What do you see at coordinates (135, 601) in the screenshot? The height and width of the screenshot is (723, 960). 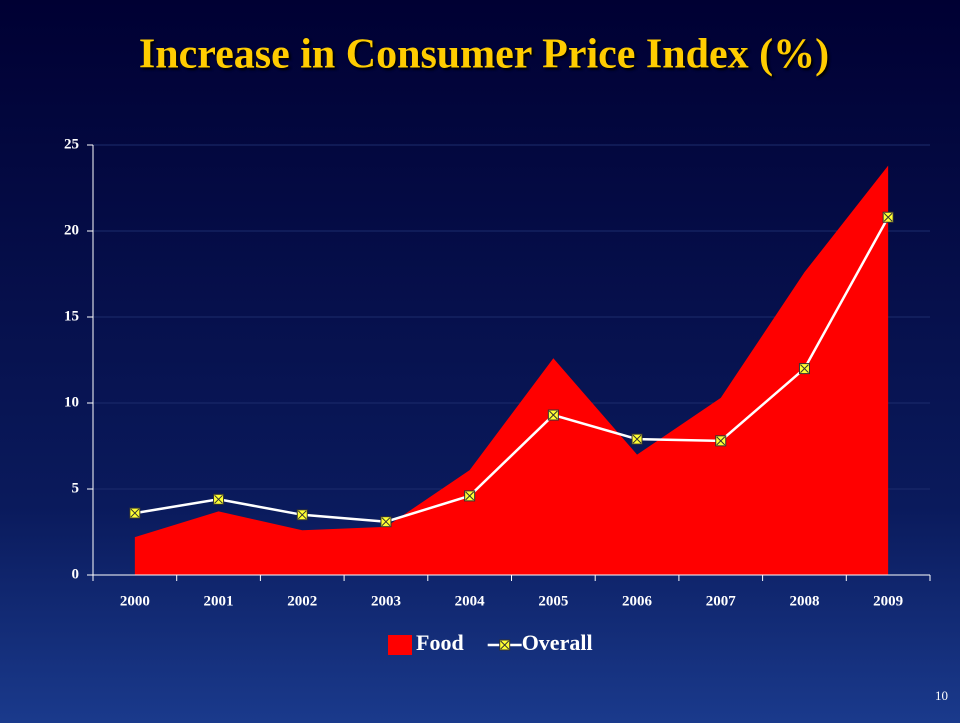 I see `x-tick-label: 2000` at bounding box center [135, 601].